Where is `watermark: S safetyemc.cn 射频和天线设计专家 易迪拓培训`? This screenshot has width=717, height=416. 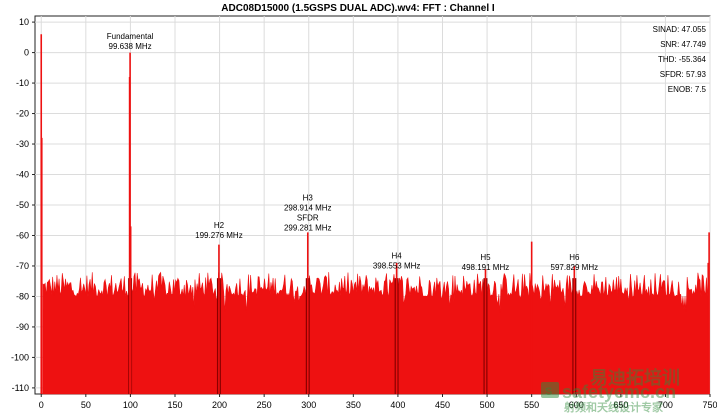
watermark: S safetyemc.cn 射频和天线设计专家 易迪拓培训 is located at coordinates (610, 390).